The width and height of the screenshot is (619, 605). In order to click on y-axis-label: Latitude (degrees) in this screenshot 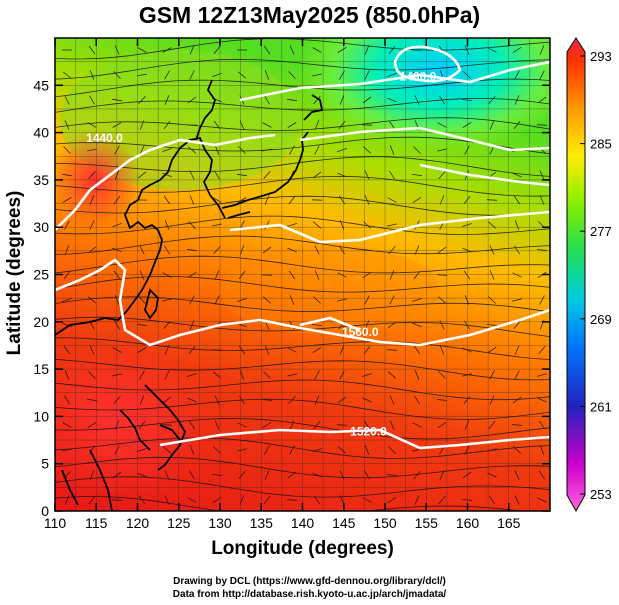, I will do `click(14, 273)`.